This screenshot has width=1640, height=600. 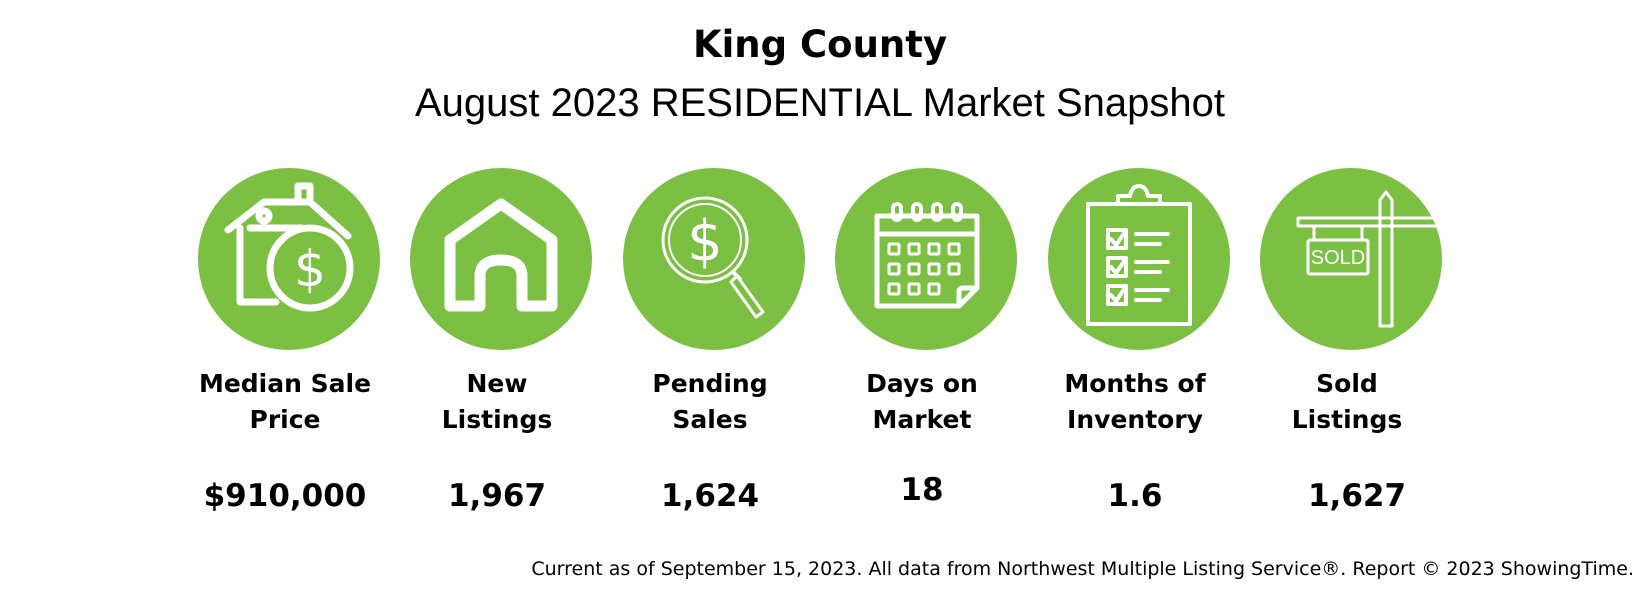 I want to click on metric-pending-sales: $ Pending Sales 1,624, so click(x=710, y=300).